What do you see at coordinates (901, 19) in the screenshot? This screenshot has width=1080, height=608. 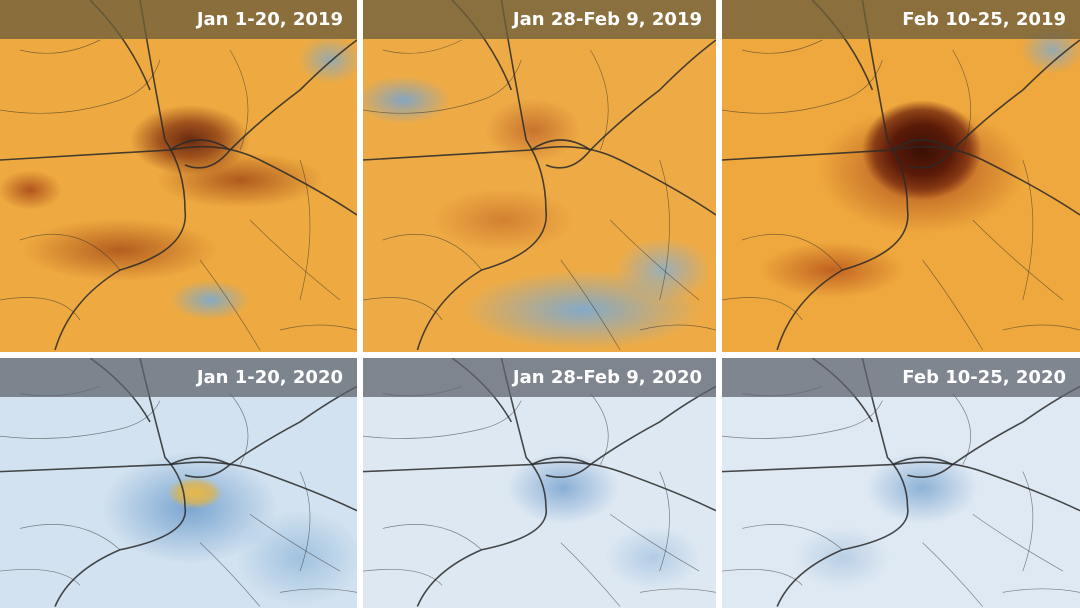 I see `panel-label: Feb 10-25, 2019` at bounding box center [901, 19].